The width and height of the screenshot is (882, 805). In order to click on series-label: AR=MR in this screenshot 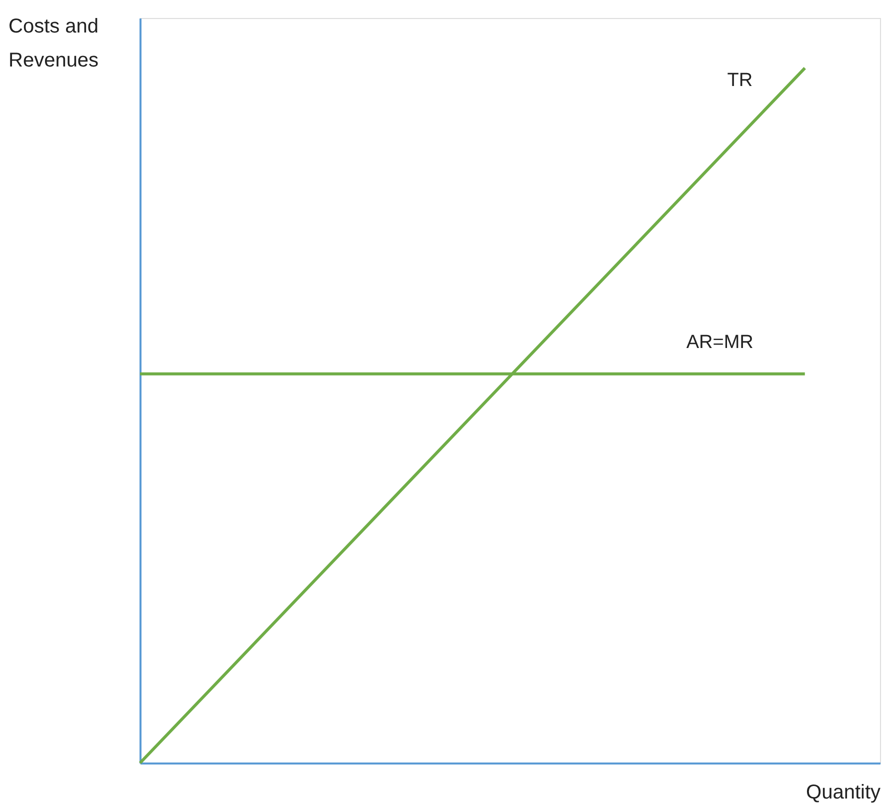, I will do `click(720, 342)`.